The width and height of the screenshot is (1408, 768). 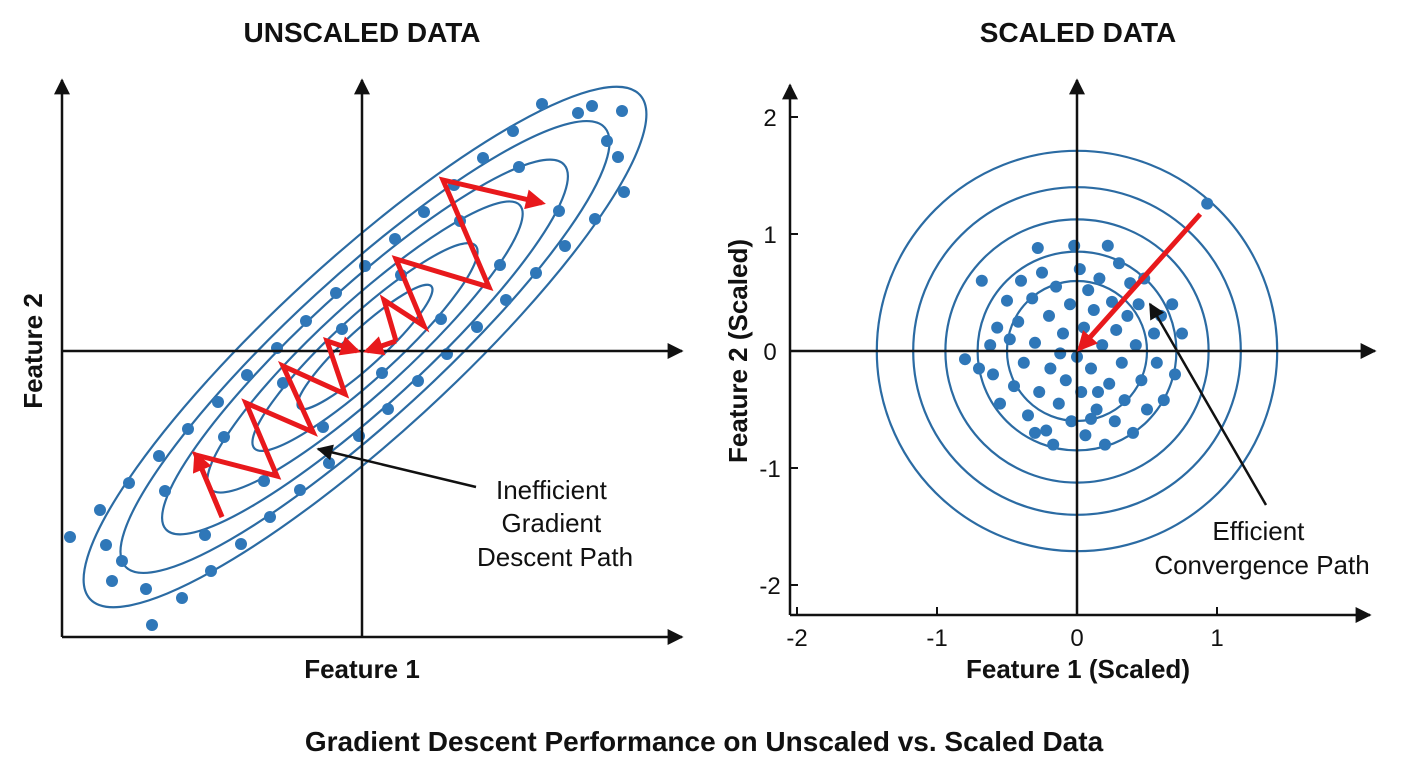 I want to click on inefficient-annotation: Inefficient Gradient Descent Path, so click(x=555, y=523).